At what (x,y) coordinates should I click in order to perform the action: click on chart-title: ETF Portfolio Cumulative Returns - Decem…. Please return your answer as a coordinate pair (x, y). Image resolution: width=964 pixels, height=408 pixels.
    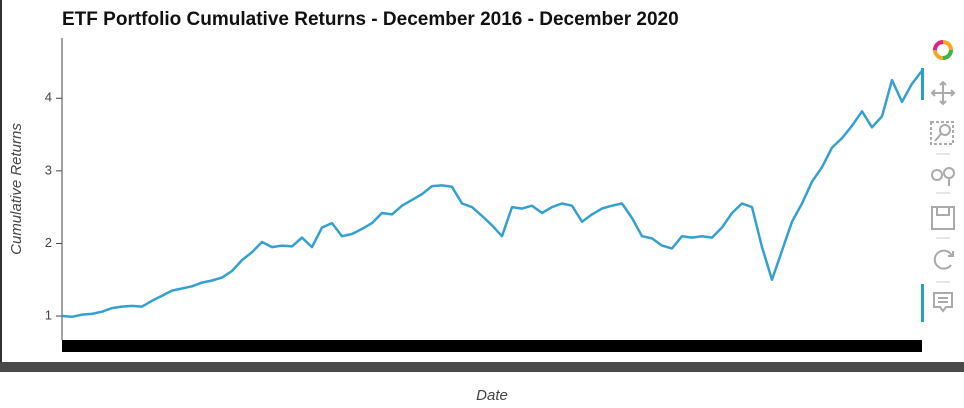
    Looking at the image, I should click on (370, 19).